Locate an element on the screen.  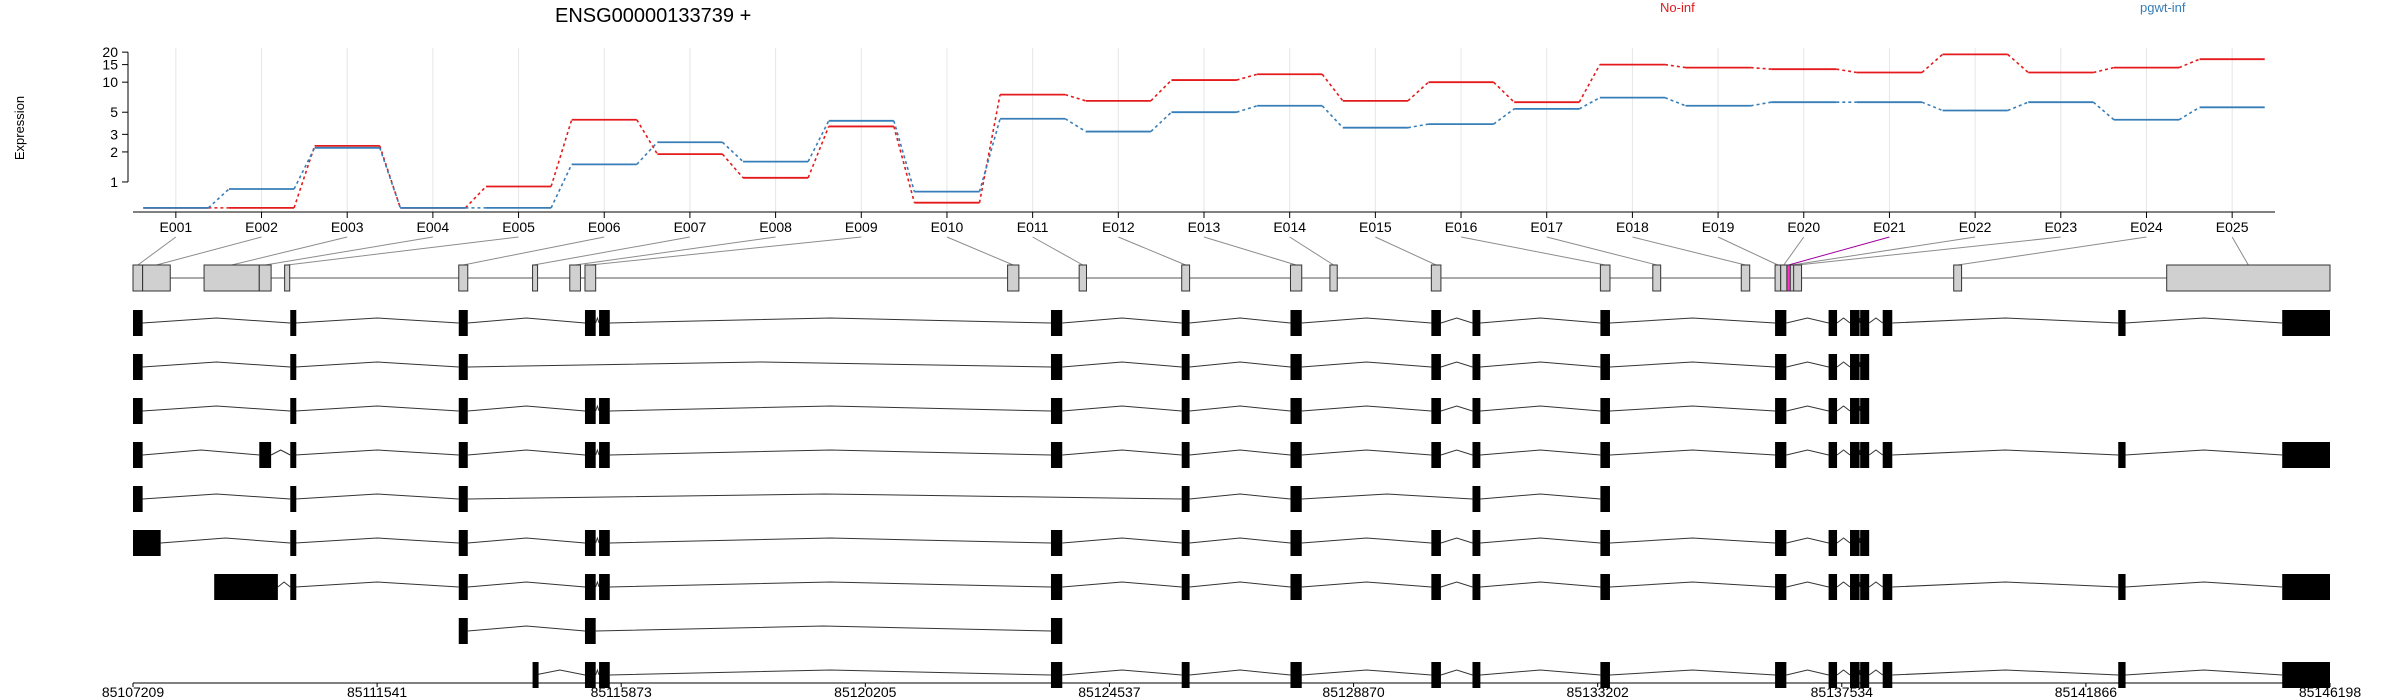
exon-bin-e001 is located at coordinates (138, 278).